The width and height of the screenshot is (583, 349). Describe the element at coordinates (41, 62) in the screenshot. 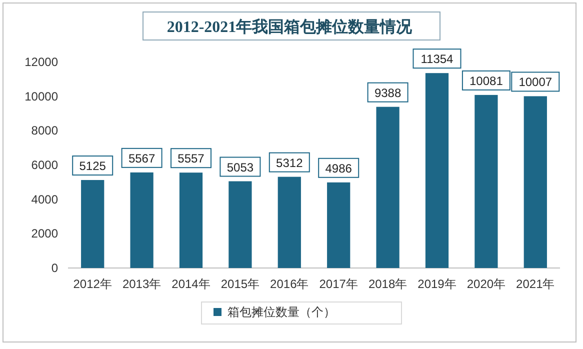

I see `y-tick-label: 12000` at that location.